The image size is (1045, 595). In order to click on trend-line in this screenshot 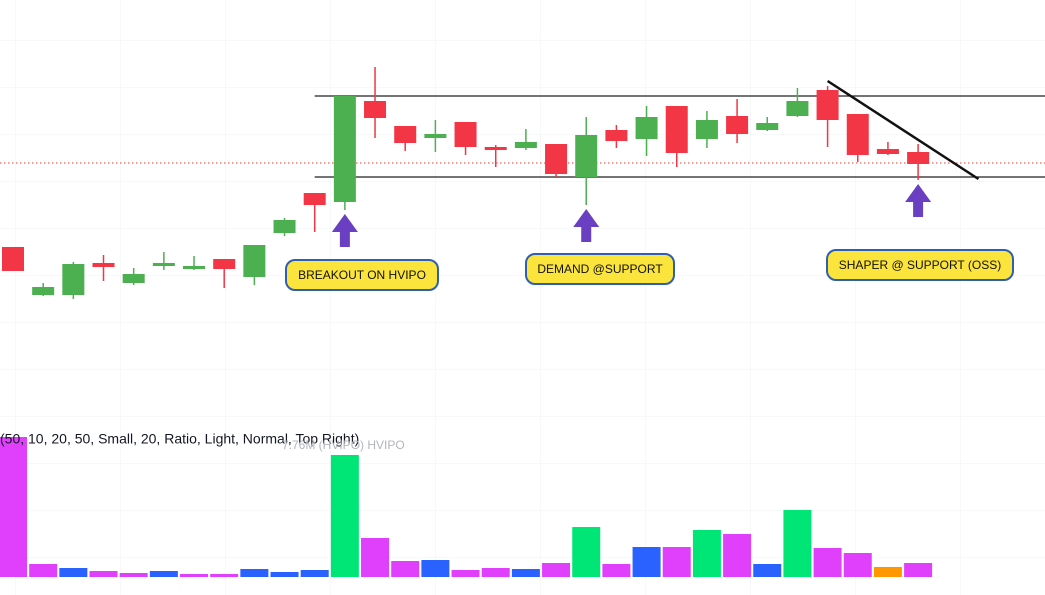, I will do `click(903, 130)`.